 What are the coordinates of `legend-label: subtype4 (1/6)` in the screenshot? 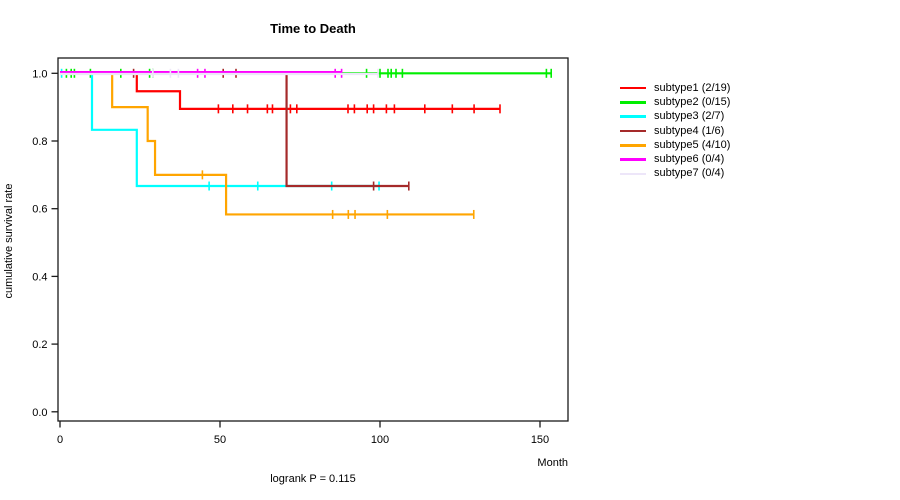 It's located at (689, 130).